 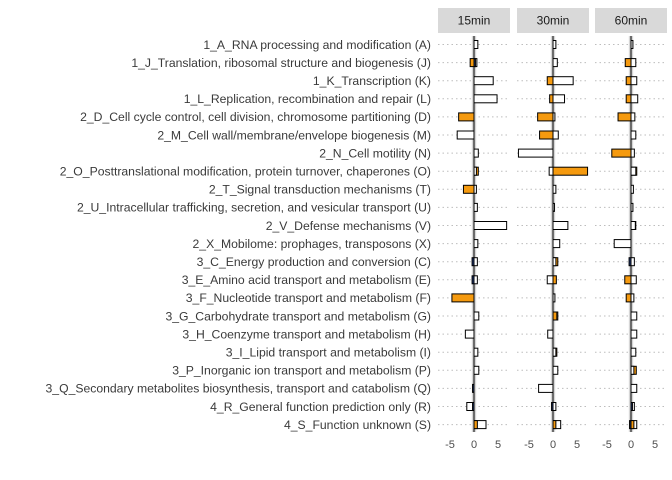 I want to click on bar-15min-2-v-defense-mechanisms-v, so click(x=490, y=225).